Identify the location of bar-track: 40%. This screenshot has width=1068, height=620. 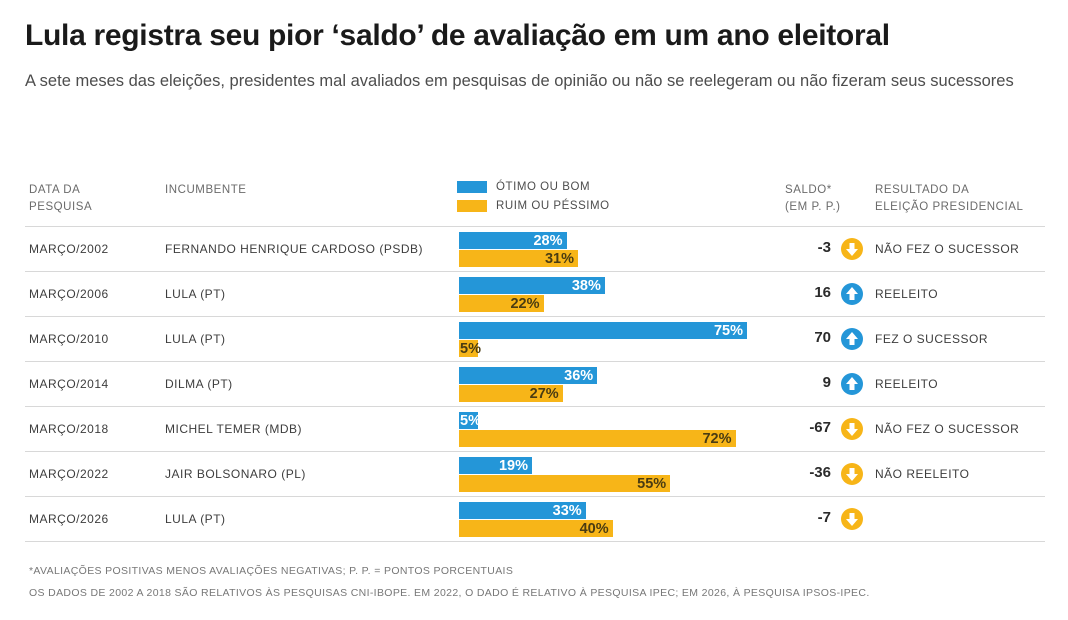
(619, 528).